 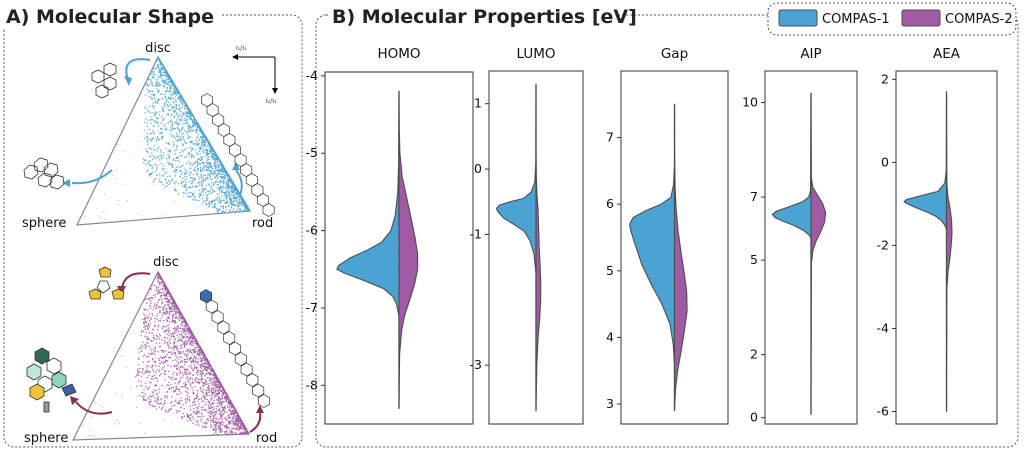 I want to click on y-tick-label: -3, so click(x=476, y=364).